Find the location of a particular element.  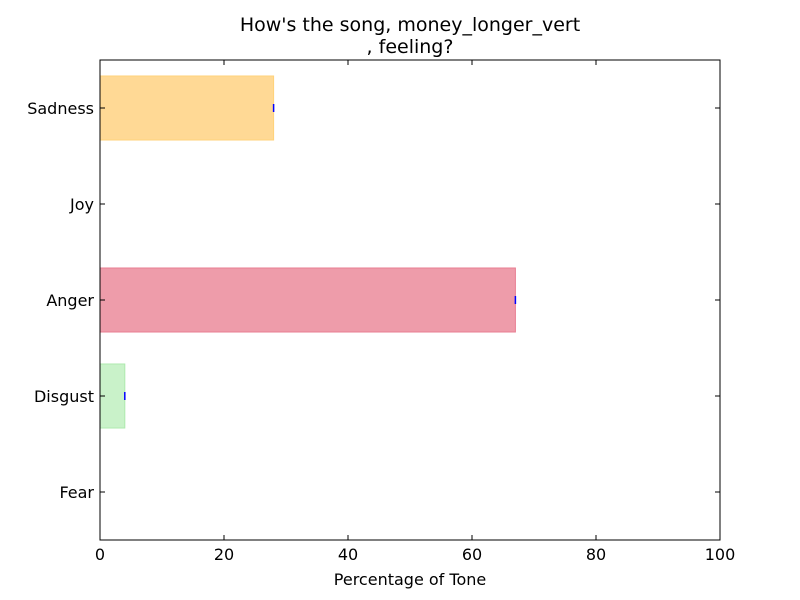

chart-title-line2: , feeling? is located at coordinates (410, 47).